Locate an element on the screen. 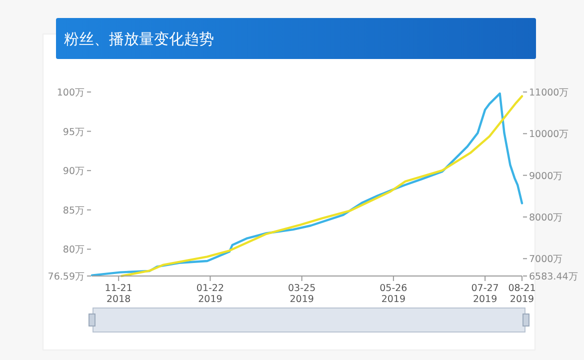 Image resolution: width=584 pixels, height=360 pixels. y-tick-label: 90万 is located at coordinates (73, 172).